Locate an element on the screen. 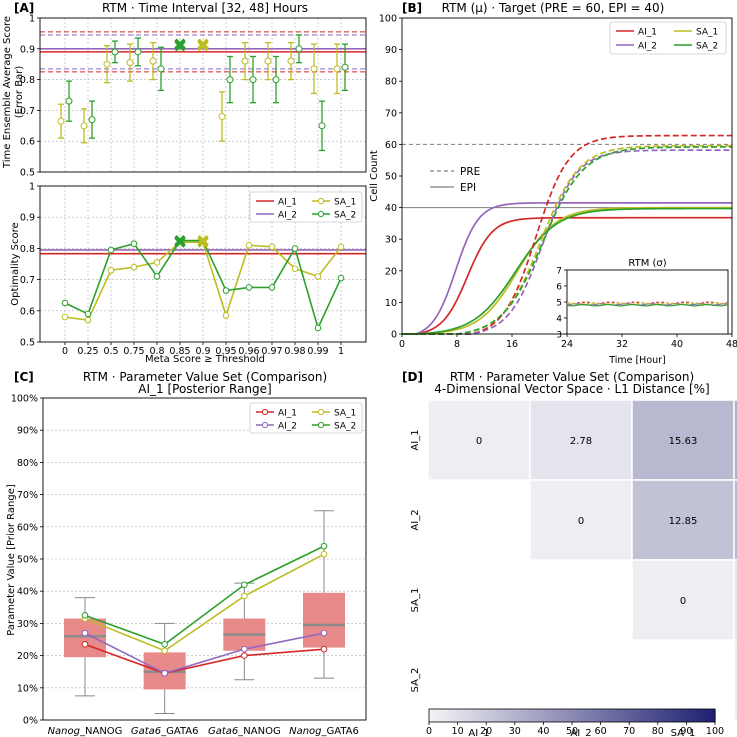  c-ytick-label: 10% is located at coordinates (27, 688).